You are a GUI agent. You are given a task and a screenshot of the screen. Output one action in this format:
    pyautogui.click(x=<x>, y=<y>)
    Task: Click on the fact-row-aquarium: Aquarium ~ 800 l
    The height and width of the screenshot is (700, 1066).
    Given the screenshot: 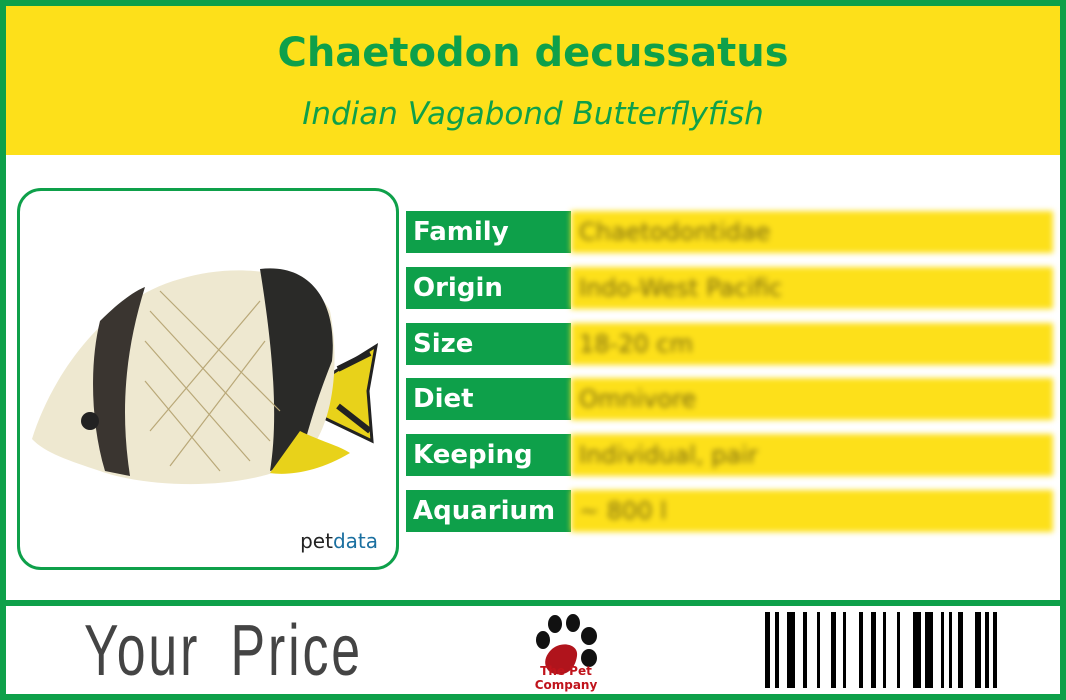 What is the action you would take?
    pyautogui.click(x=729, y=511)
    